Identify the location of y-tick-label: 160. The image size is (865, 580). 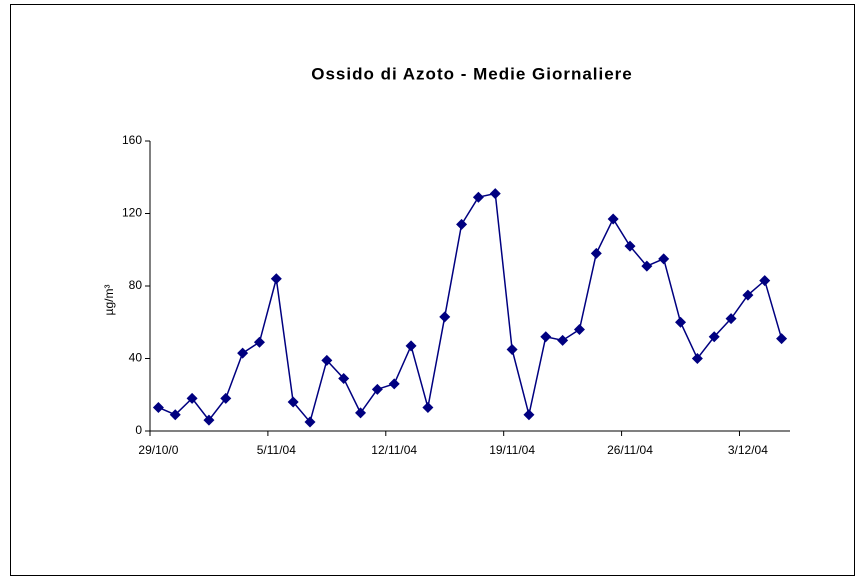
(132, 140).